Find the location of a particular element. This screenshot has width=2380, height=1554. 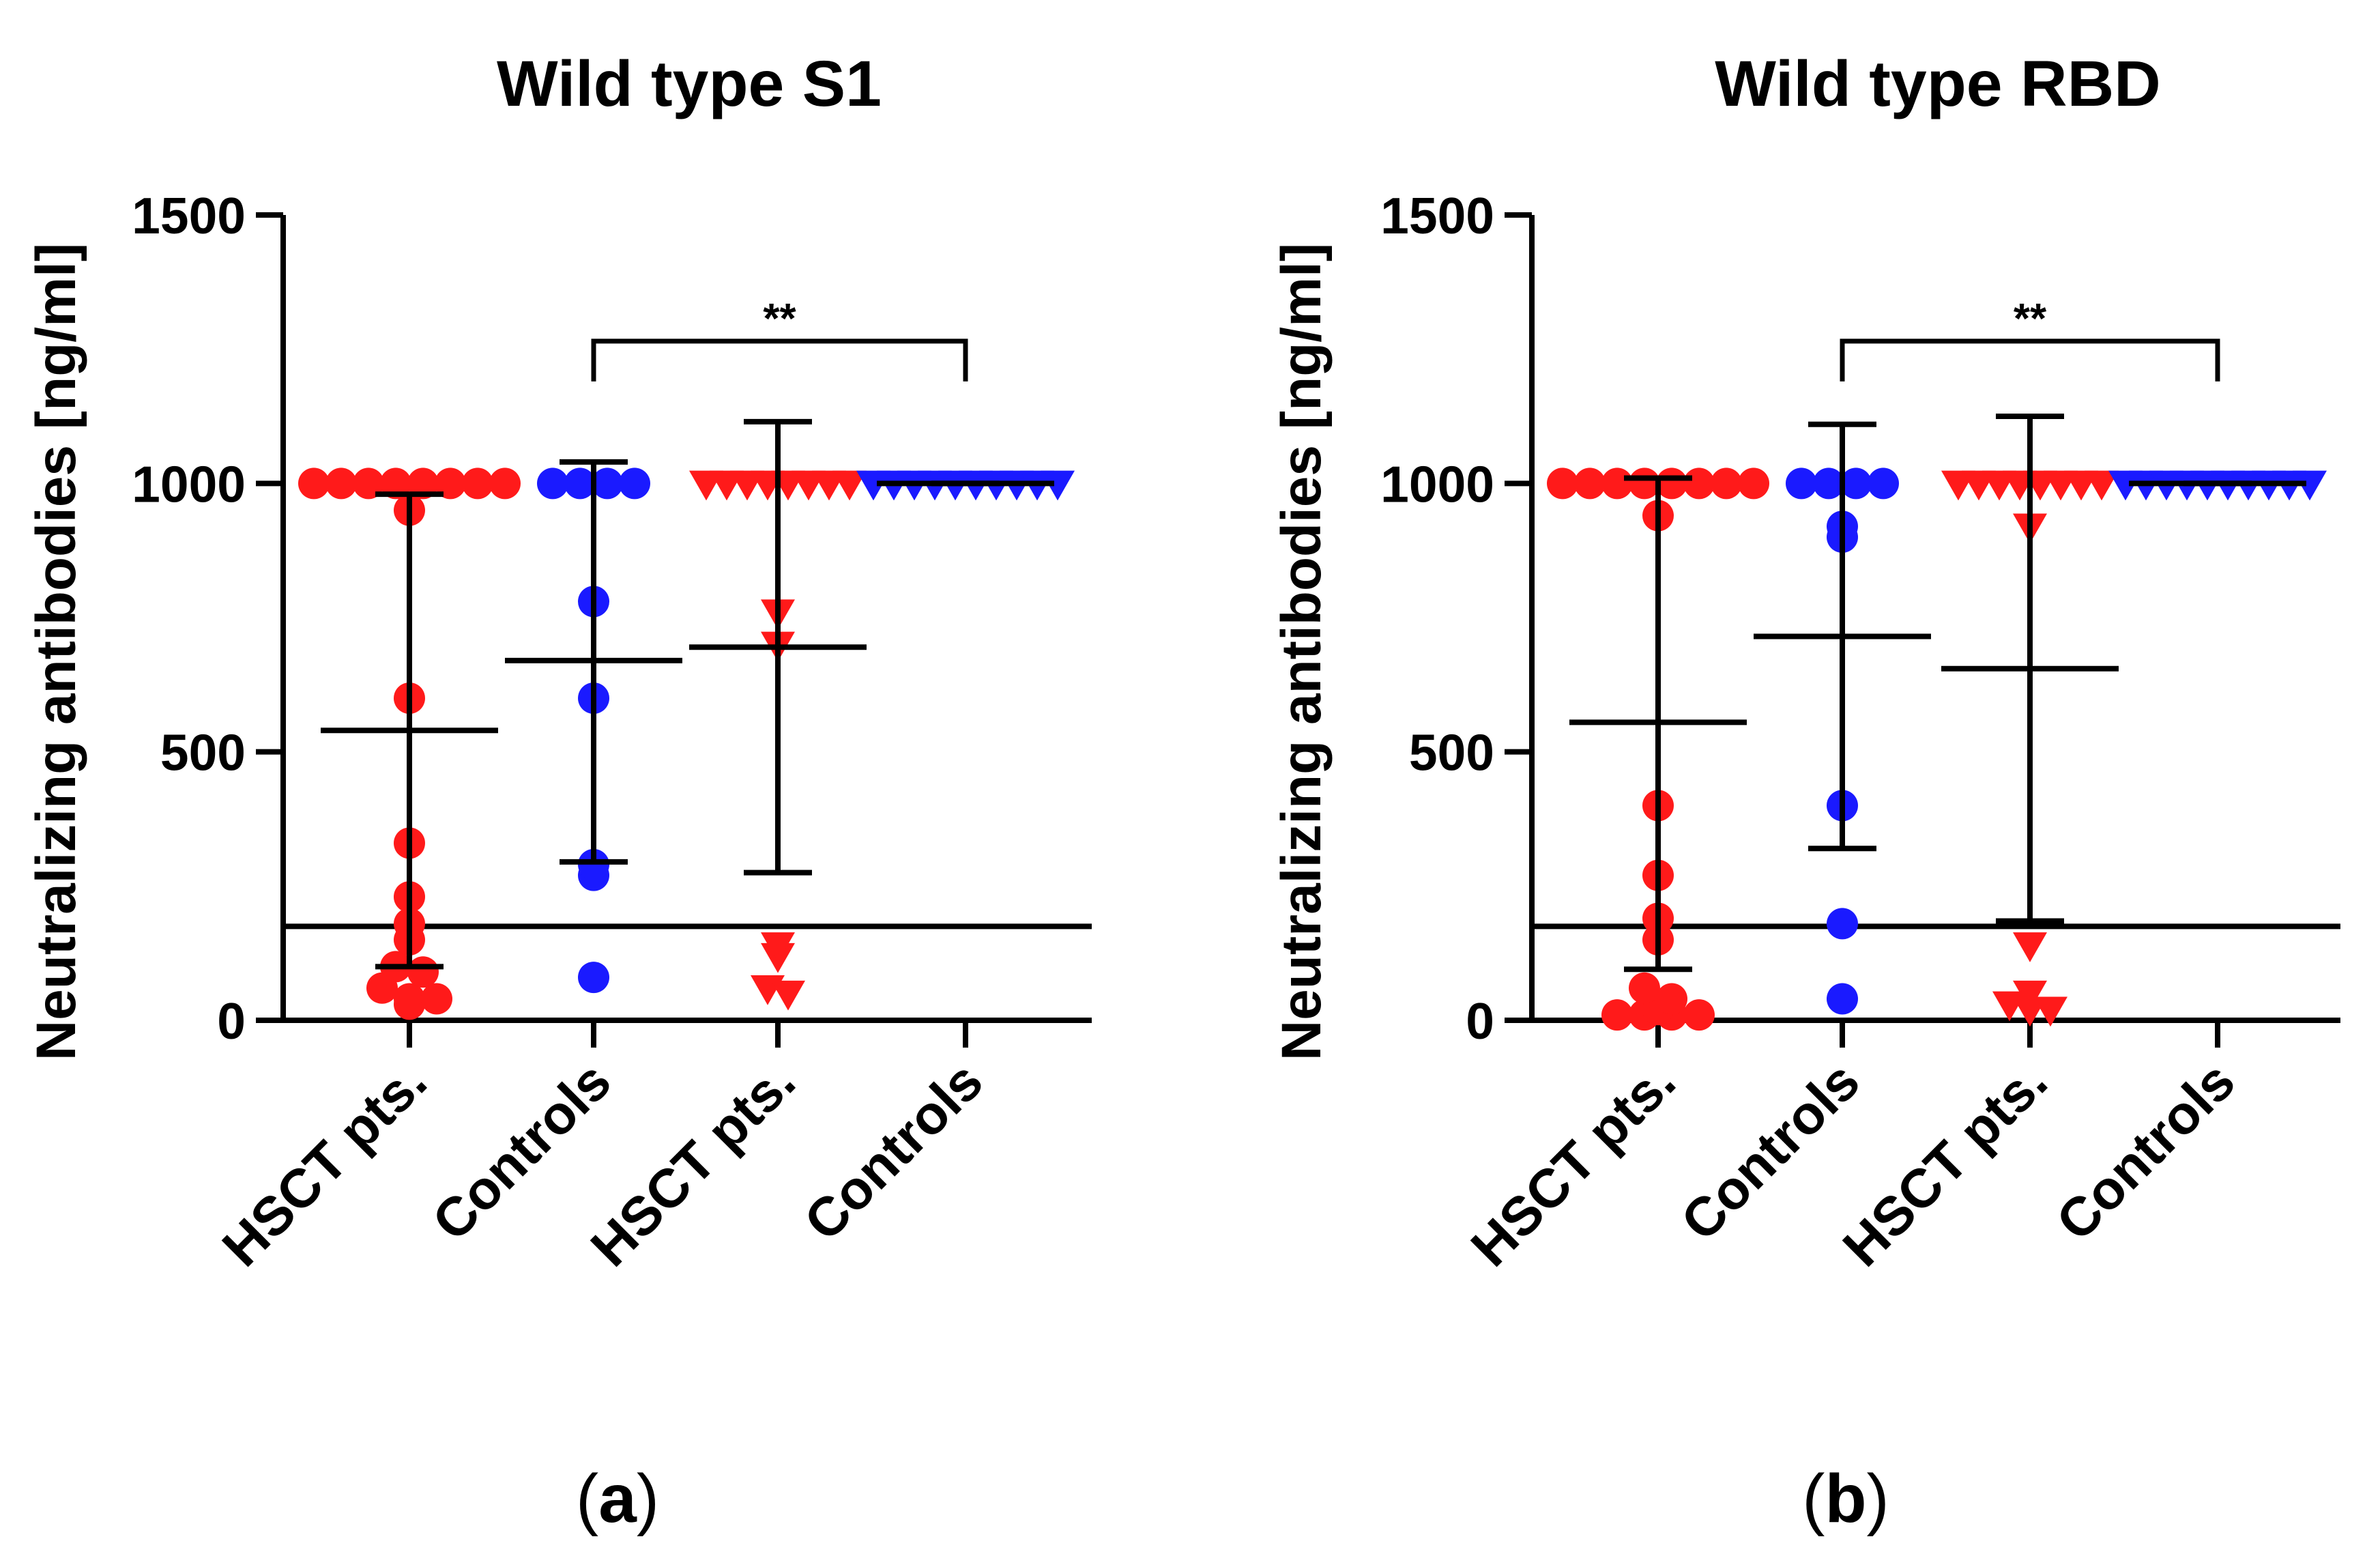

panel-label-b-letter: b is located at coordinates (1845, 1499).